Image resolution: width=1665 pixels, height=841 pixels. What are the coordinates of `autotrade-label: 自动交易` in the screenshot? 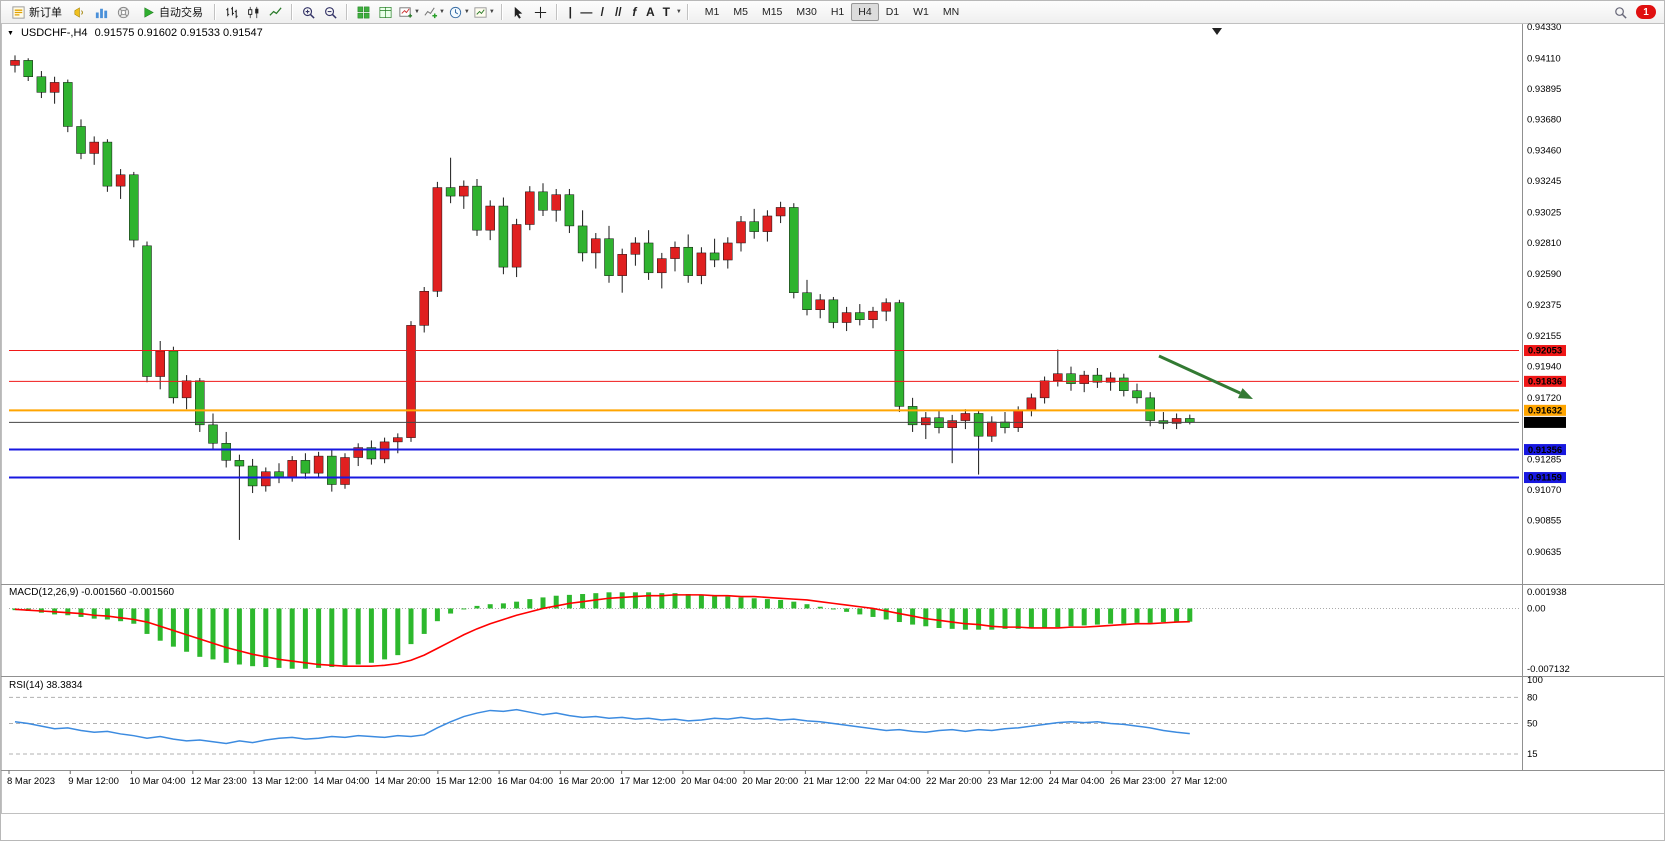 It's located at (181, 13).